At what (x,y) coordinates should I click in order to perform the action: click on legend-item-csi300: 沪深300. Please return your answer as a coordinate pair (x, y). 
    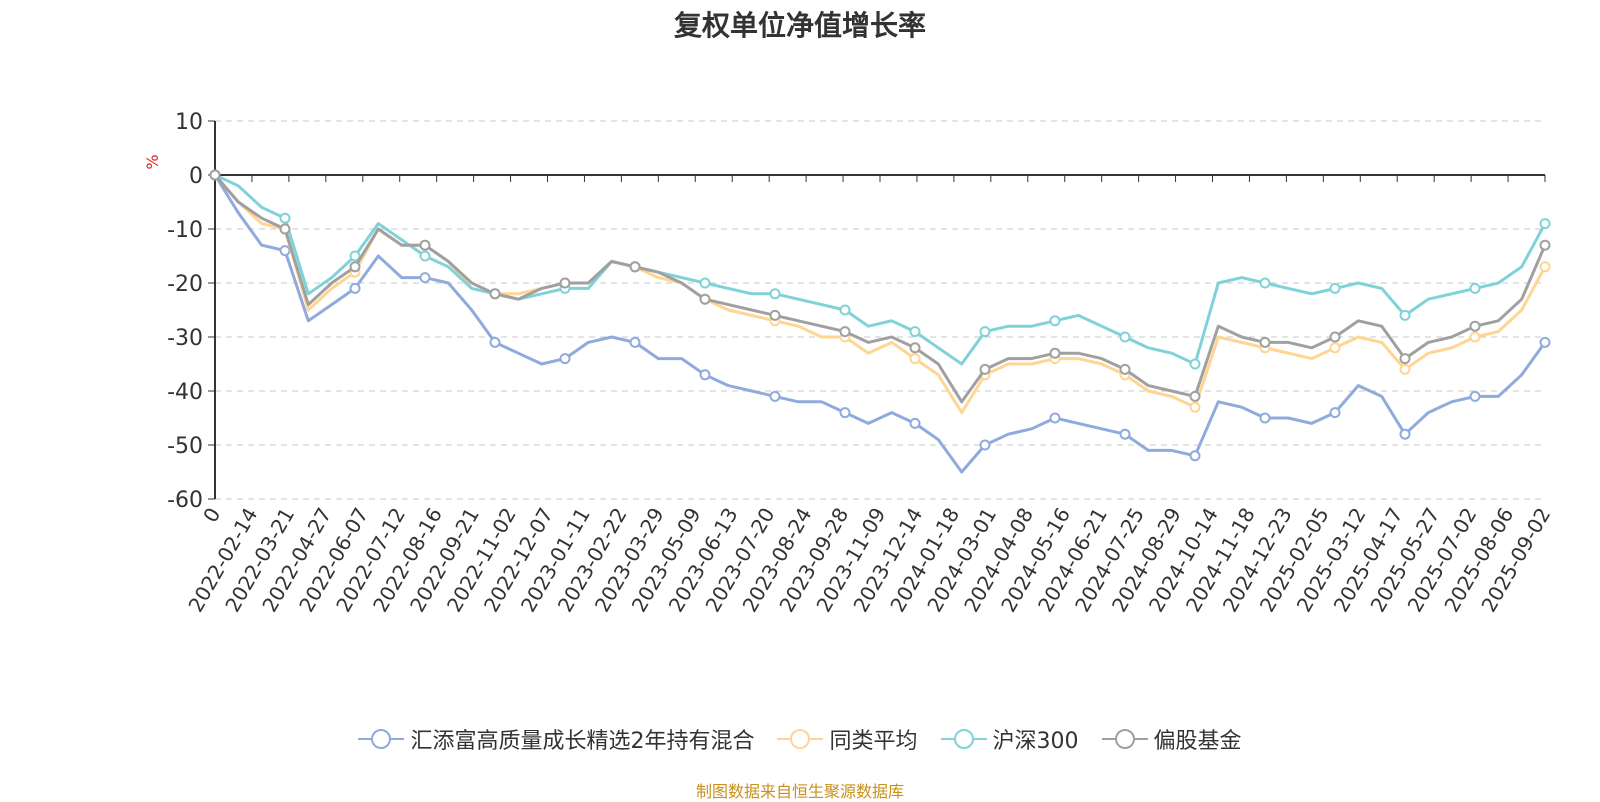
    Looking at the image, I should click on (1009, 739).